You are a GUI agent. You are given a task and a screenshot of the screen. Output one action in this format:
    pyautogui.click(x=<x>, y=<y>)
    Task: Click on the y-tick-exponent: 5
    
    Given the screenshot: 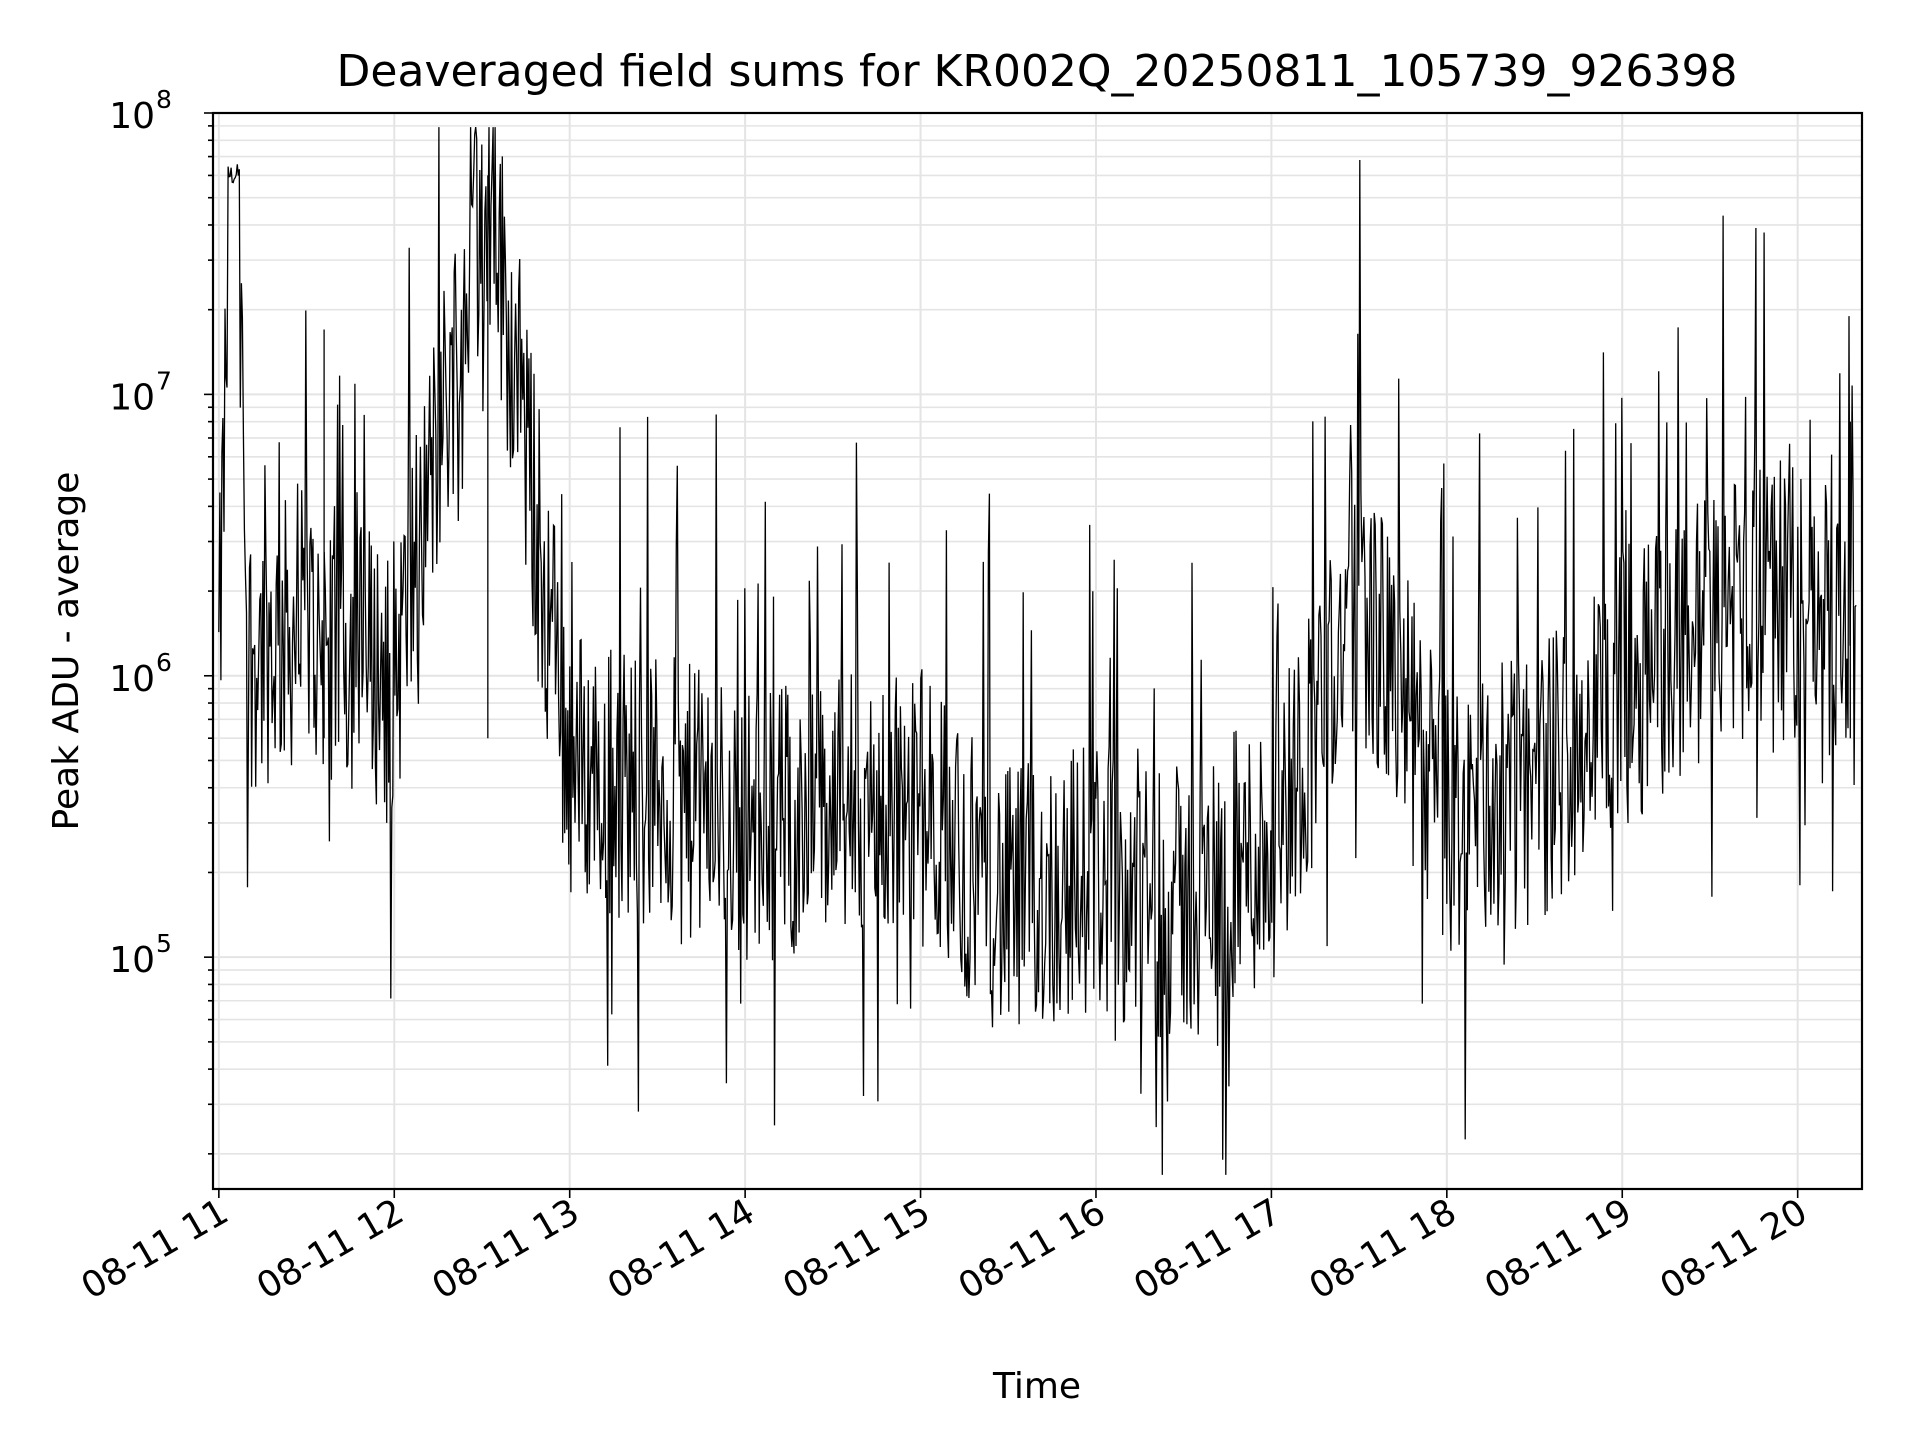 What is the action you would take?
    pyautogui.click(x=164, y=943)
    